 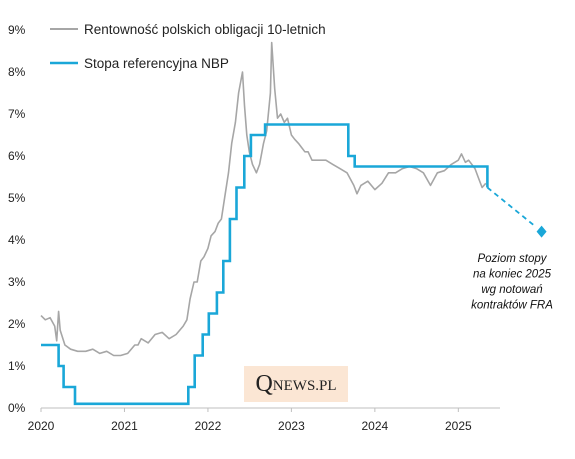 What do you see at coordinates (17, 240) in the screenshot?
I see `y-tick-label: 4%` at bounding box center [17, 240].